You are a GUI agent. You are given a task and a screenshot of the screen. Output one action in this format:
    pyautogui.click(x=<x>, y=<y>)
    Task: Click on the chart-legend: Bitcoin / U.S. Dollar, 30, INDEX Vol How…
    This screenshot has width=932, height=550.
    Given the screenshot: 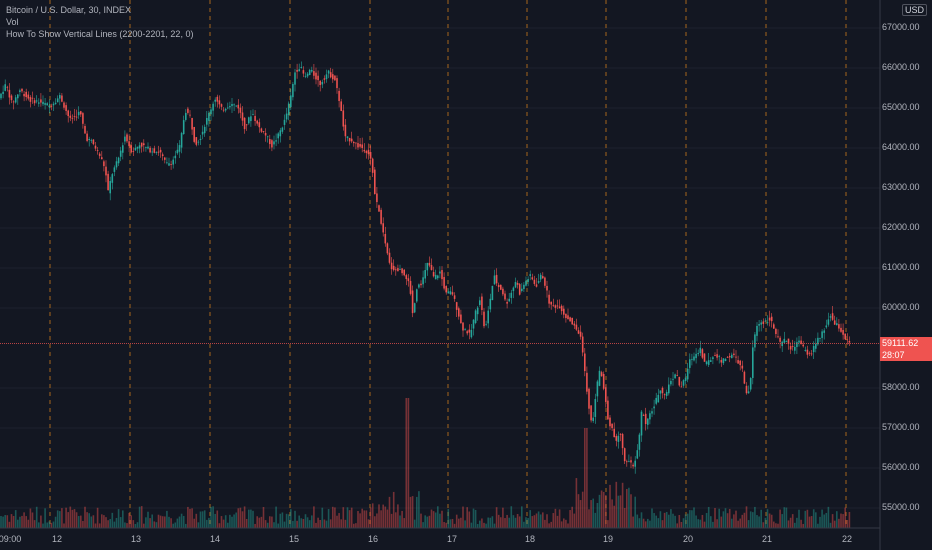 What is the action you would take?
    pyautogui.click(x=99, y=22)
    